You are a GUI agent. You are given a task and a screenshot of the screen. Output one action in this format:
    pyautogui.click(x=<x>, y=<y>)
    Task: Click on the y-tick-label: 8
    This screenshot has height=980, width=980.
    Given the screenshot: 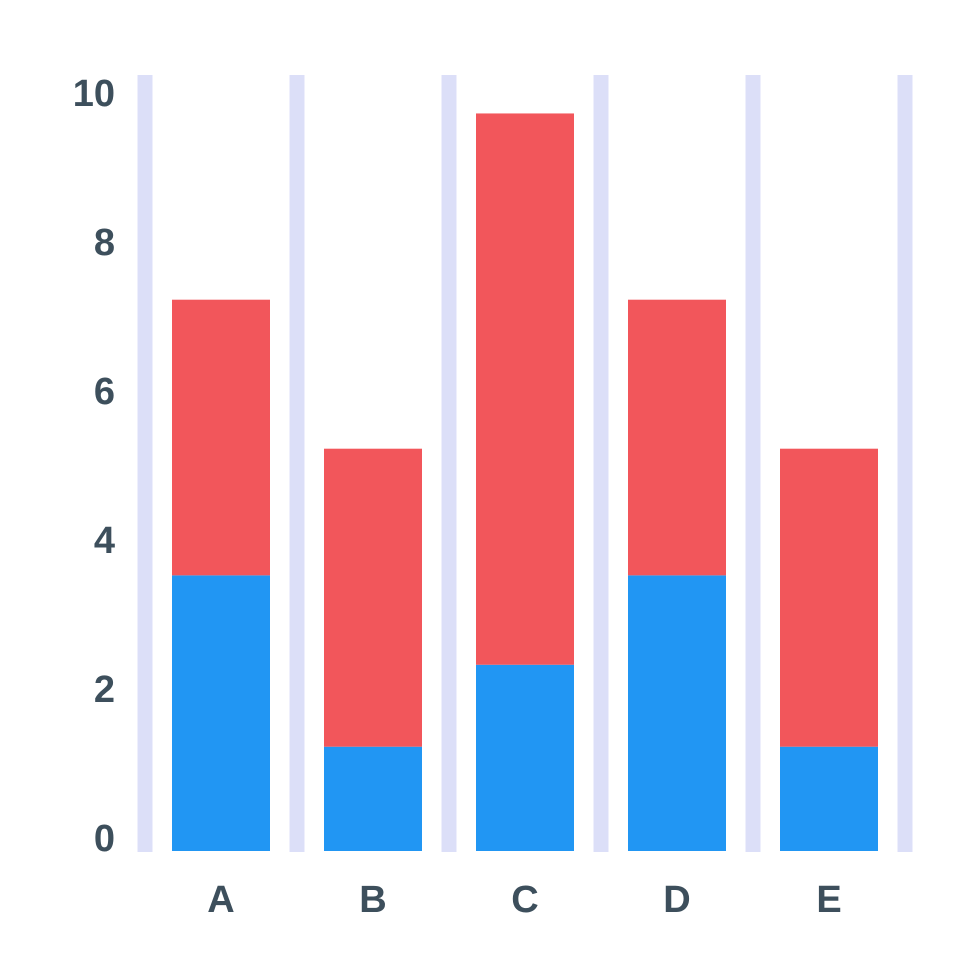 What is the action you would take?
    pyautogui.click(x=104, y=243)
    